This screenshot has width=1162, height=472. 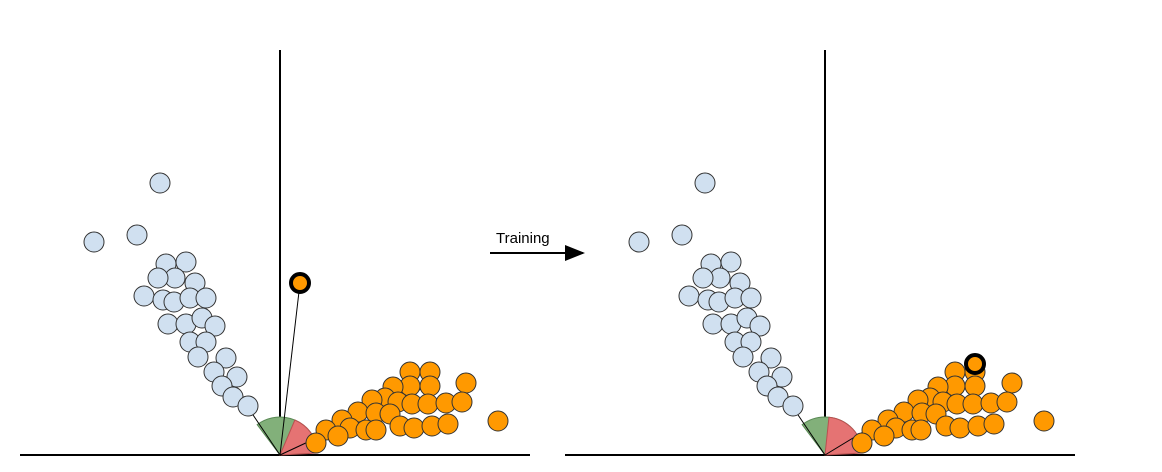 I want to click on left-highlight-ray, so click(x=290, y=369).